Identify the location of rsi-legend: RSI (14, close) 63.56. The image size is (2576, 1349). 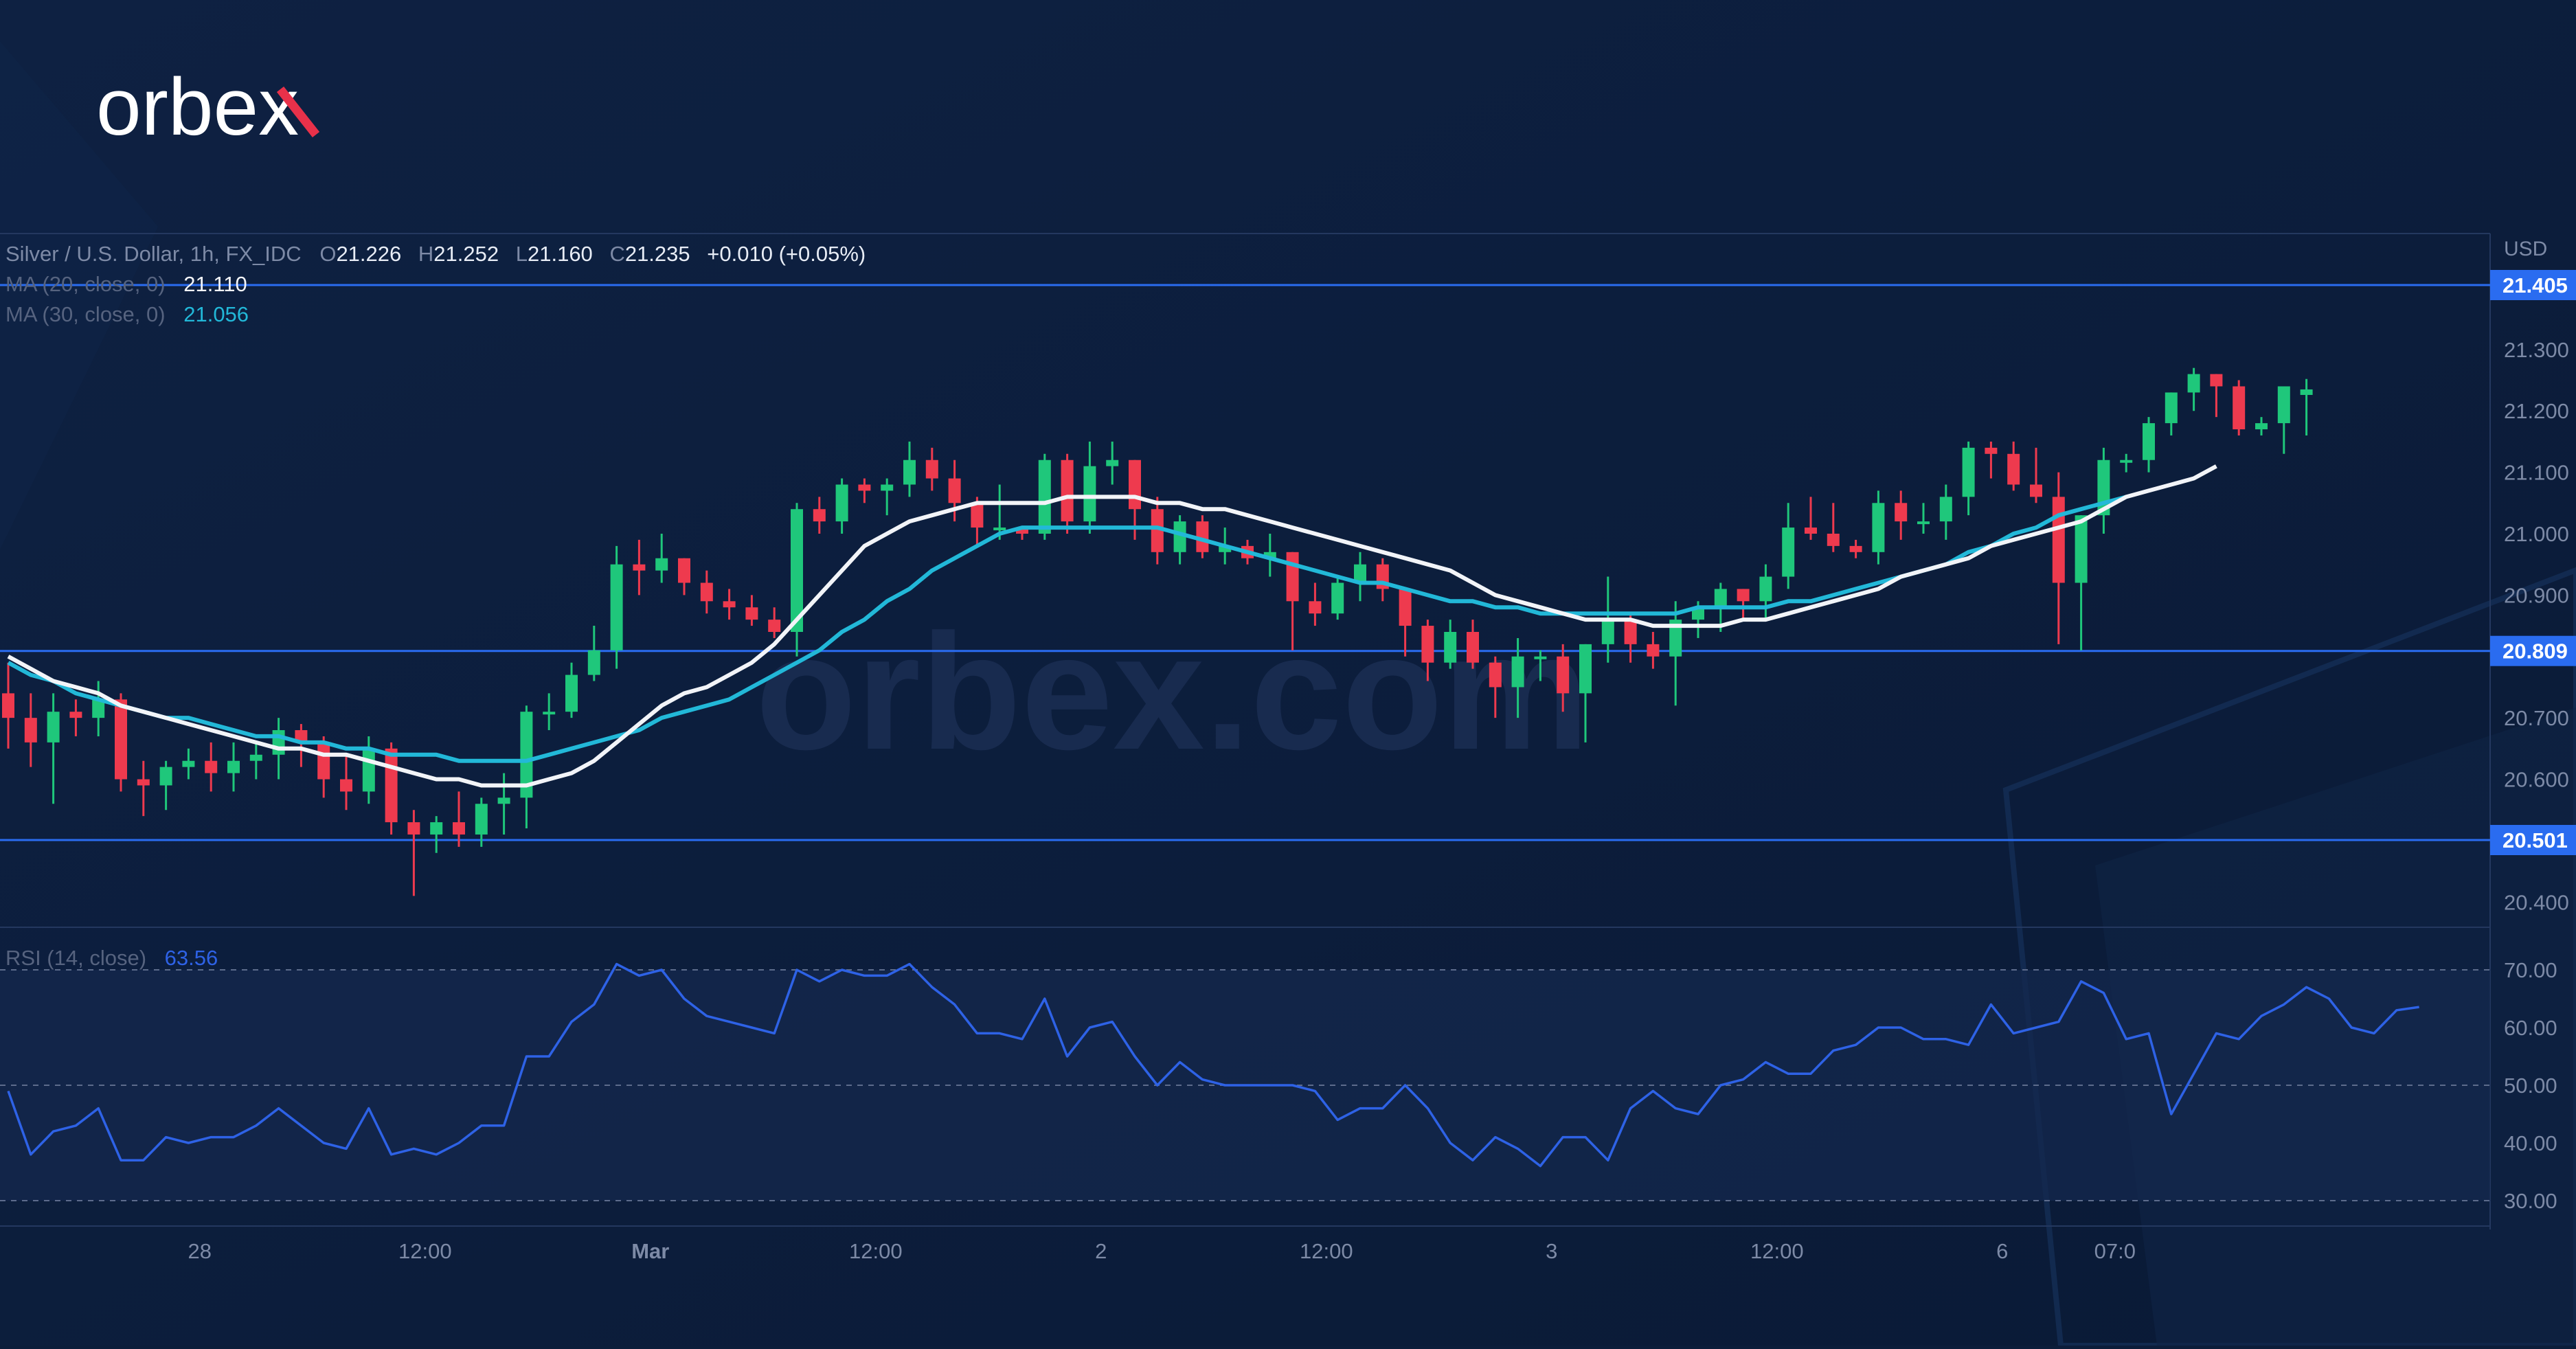
(111, 958).